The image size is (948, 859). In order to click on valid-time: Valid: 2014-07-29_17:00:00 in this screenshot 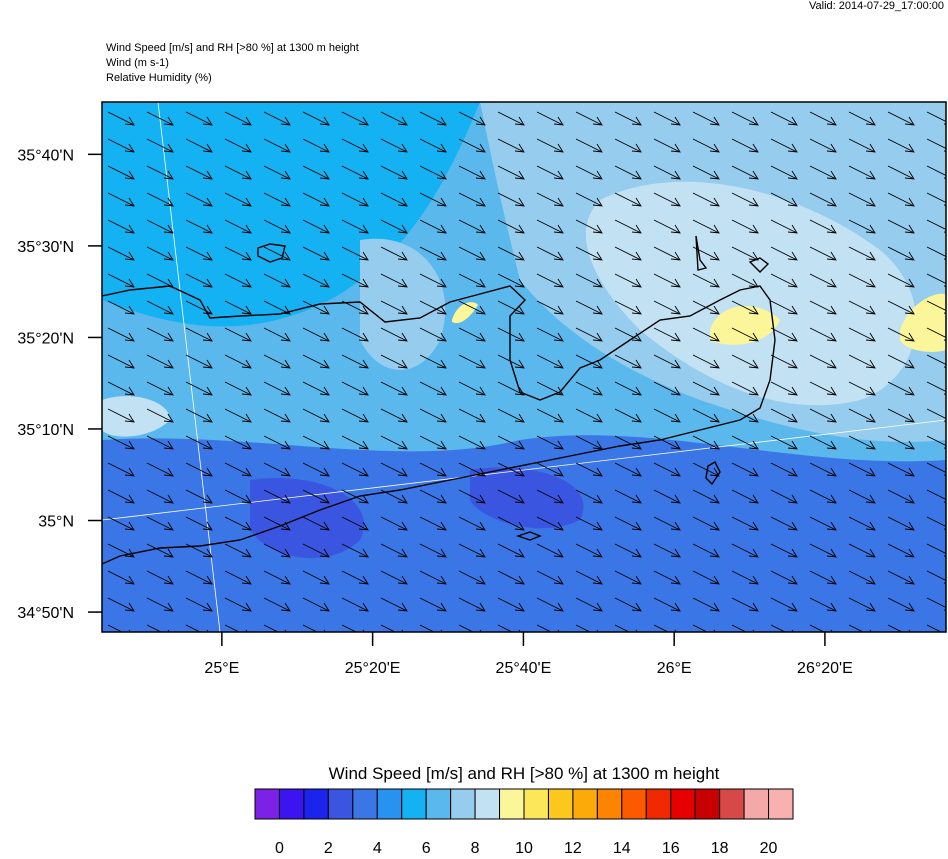, I will do `click(876, 6)`.